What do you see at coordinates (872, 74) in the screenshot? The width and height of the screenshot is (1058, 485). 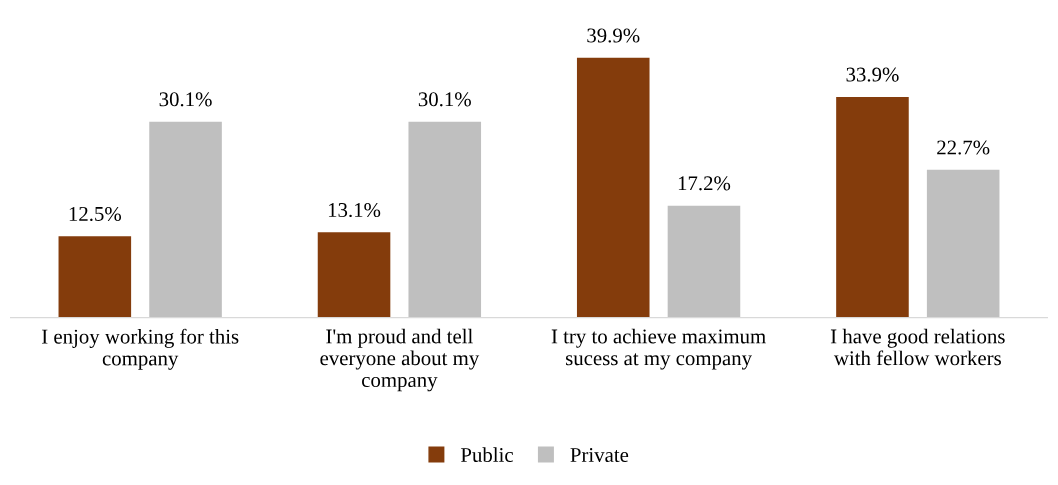 I see `data-label: 33.9%` at bounding box center [872, 74].